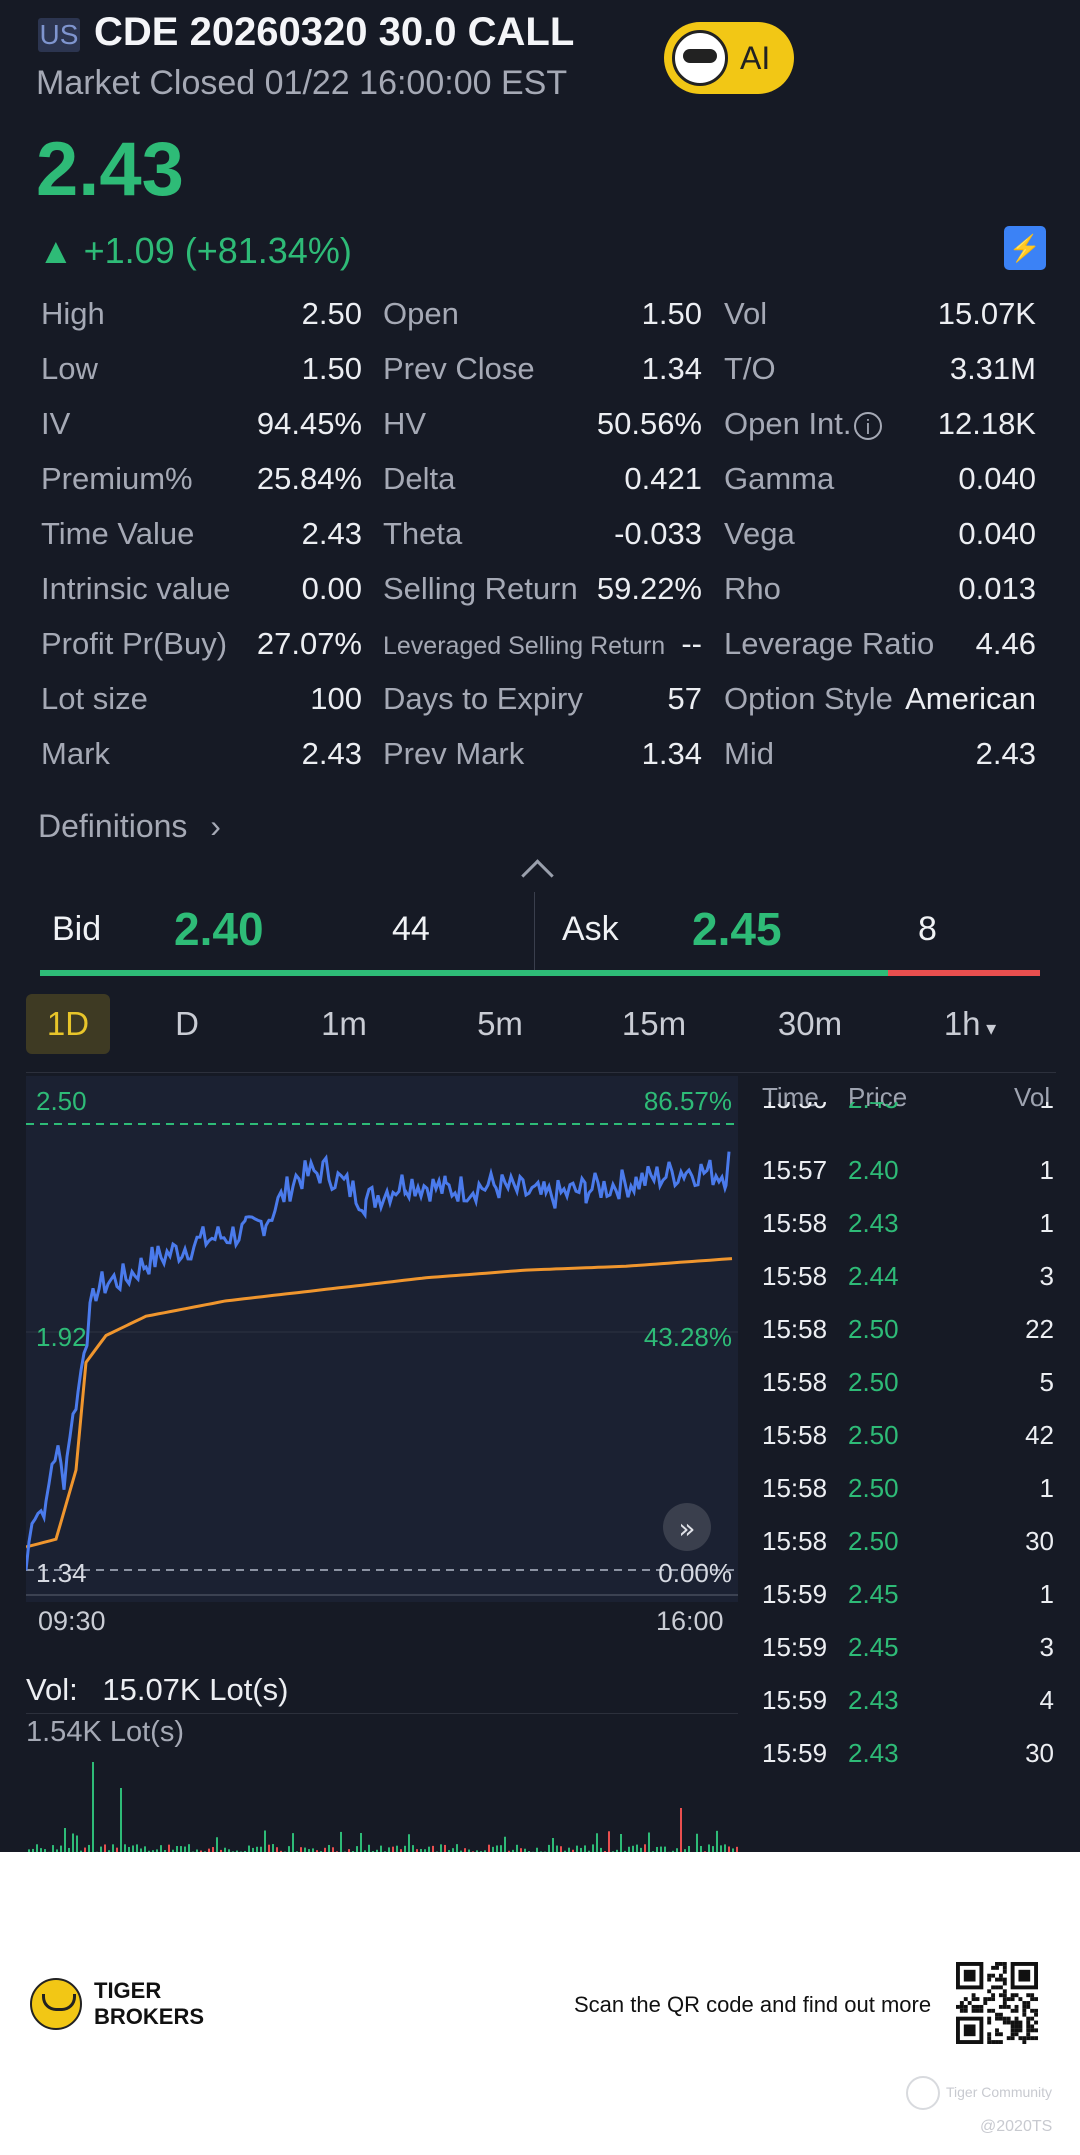 This screenshot has height=2155, width=1080. Describe the element at coordinates (590, 929) in the screenshot. I see `ask-label: Ask` at that location.